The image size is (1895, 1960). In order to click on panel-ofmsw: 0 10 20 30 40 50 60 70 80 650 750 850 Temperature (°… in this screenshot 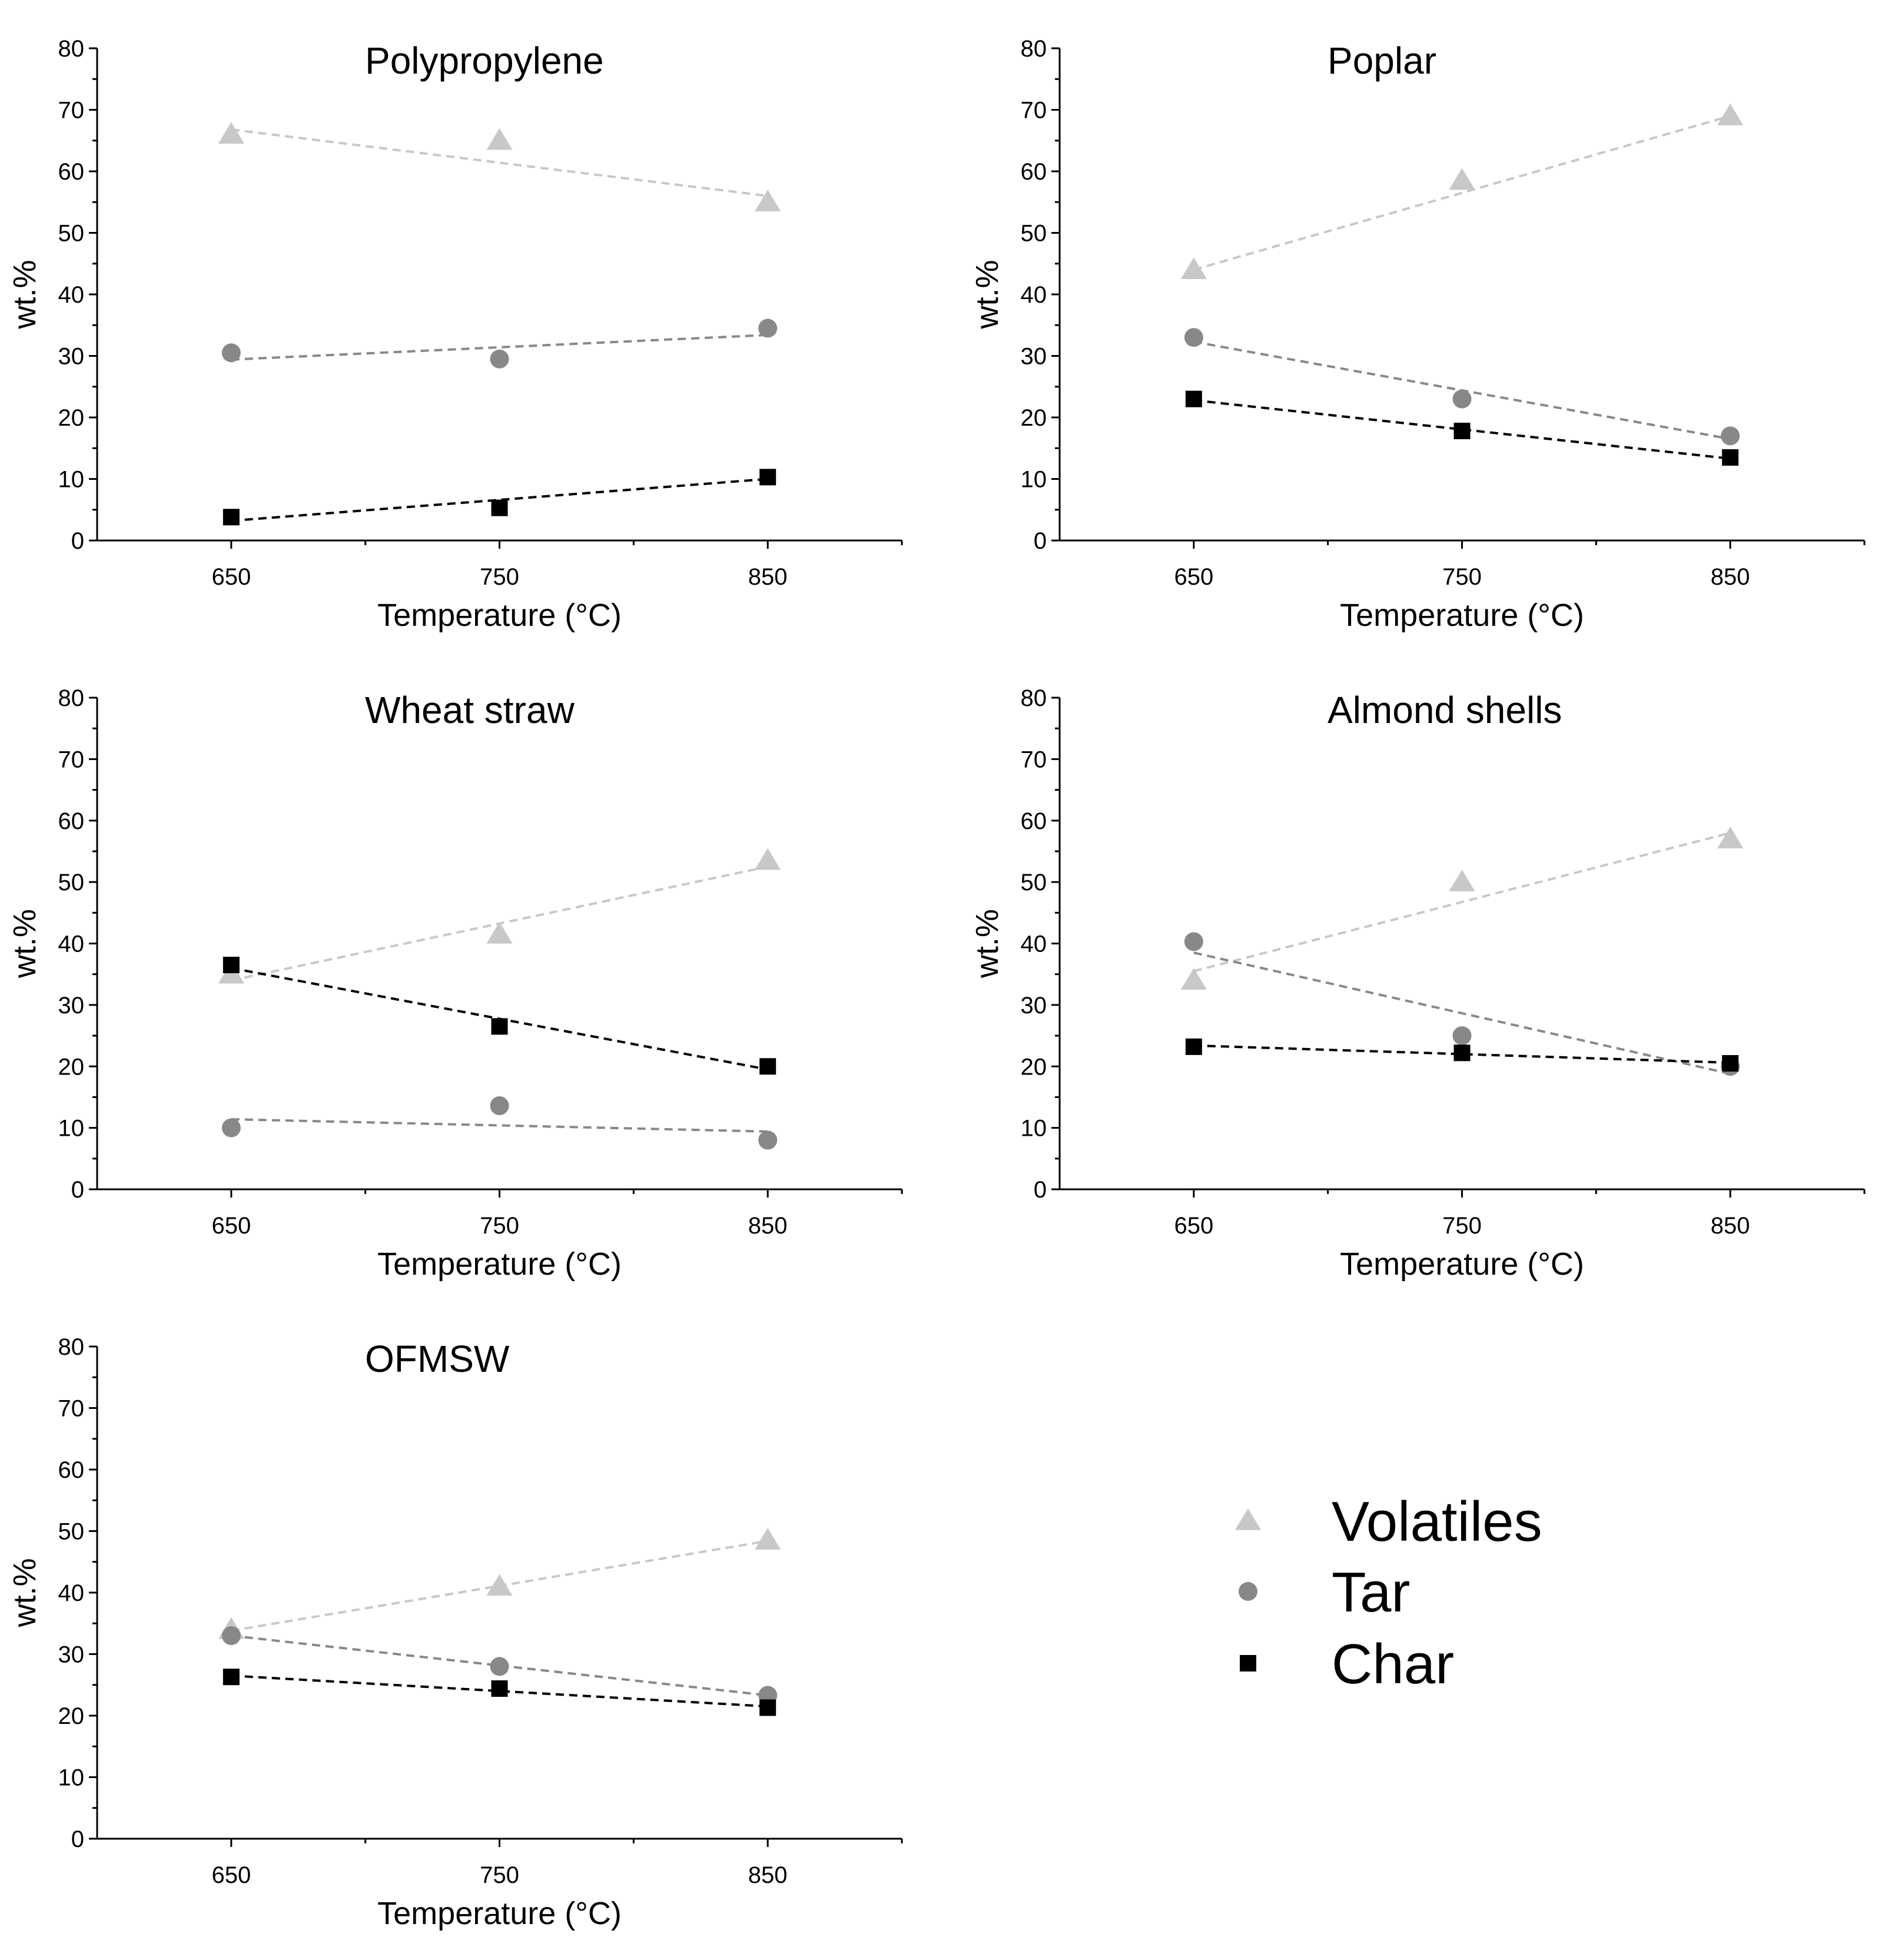, I will do `click(455, 1632)`.